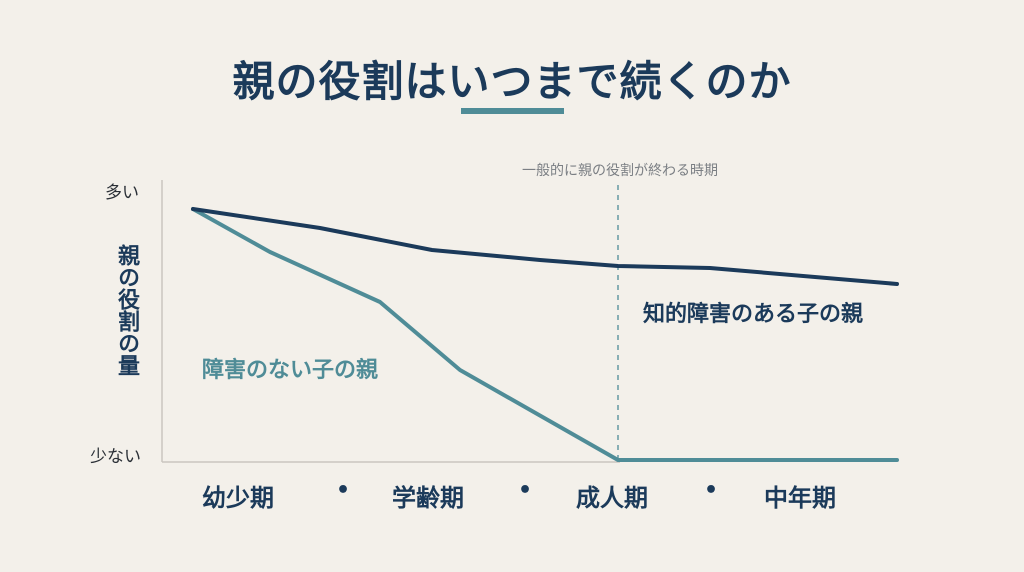 This screenshot has width=1024, height=572. What do you see at coordinates (800, 498) in the screenshot?
I see `x-label-middle-age: 中年期` at bounding box center [800, 498].